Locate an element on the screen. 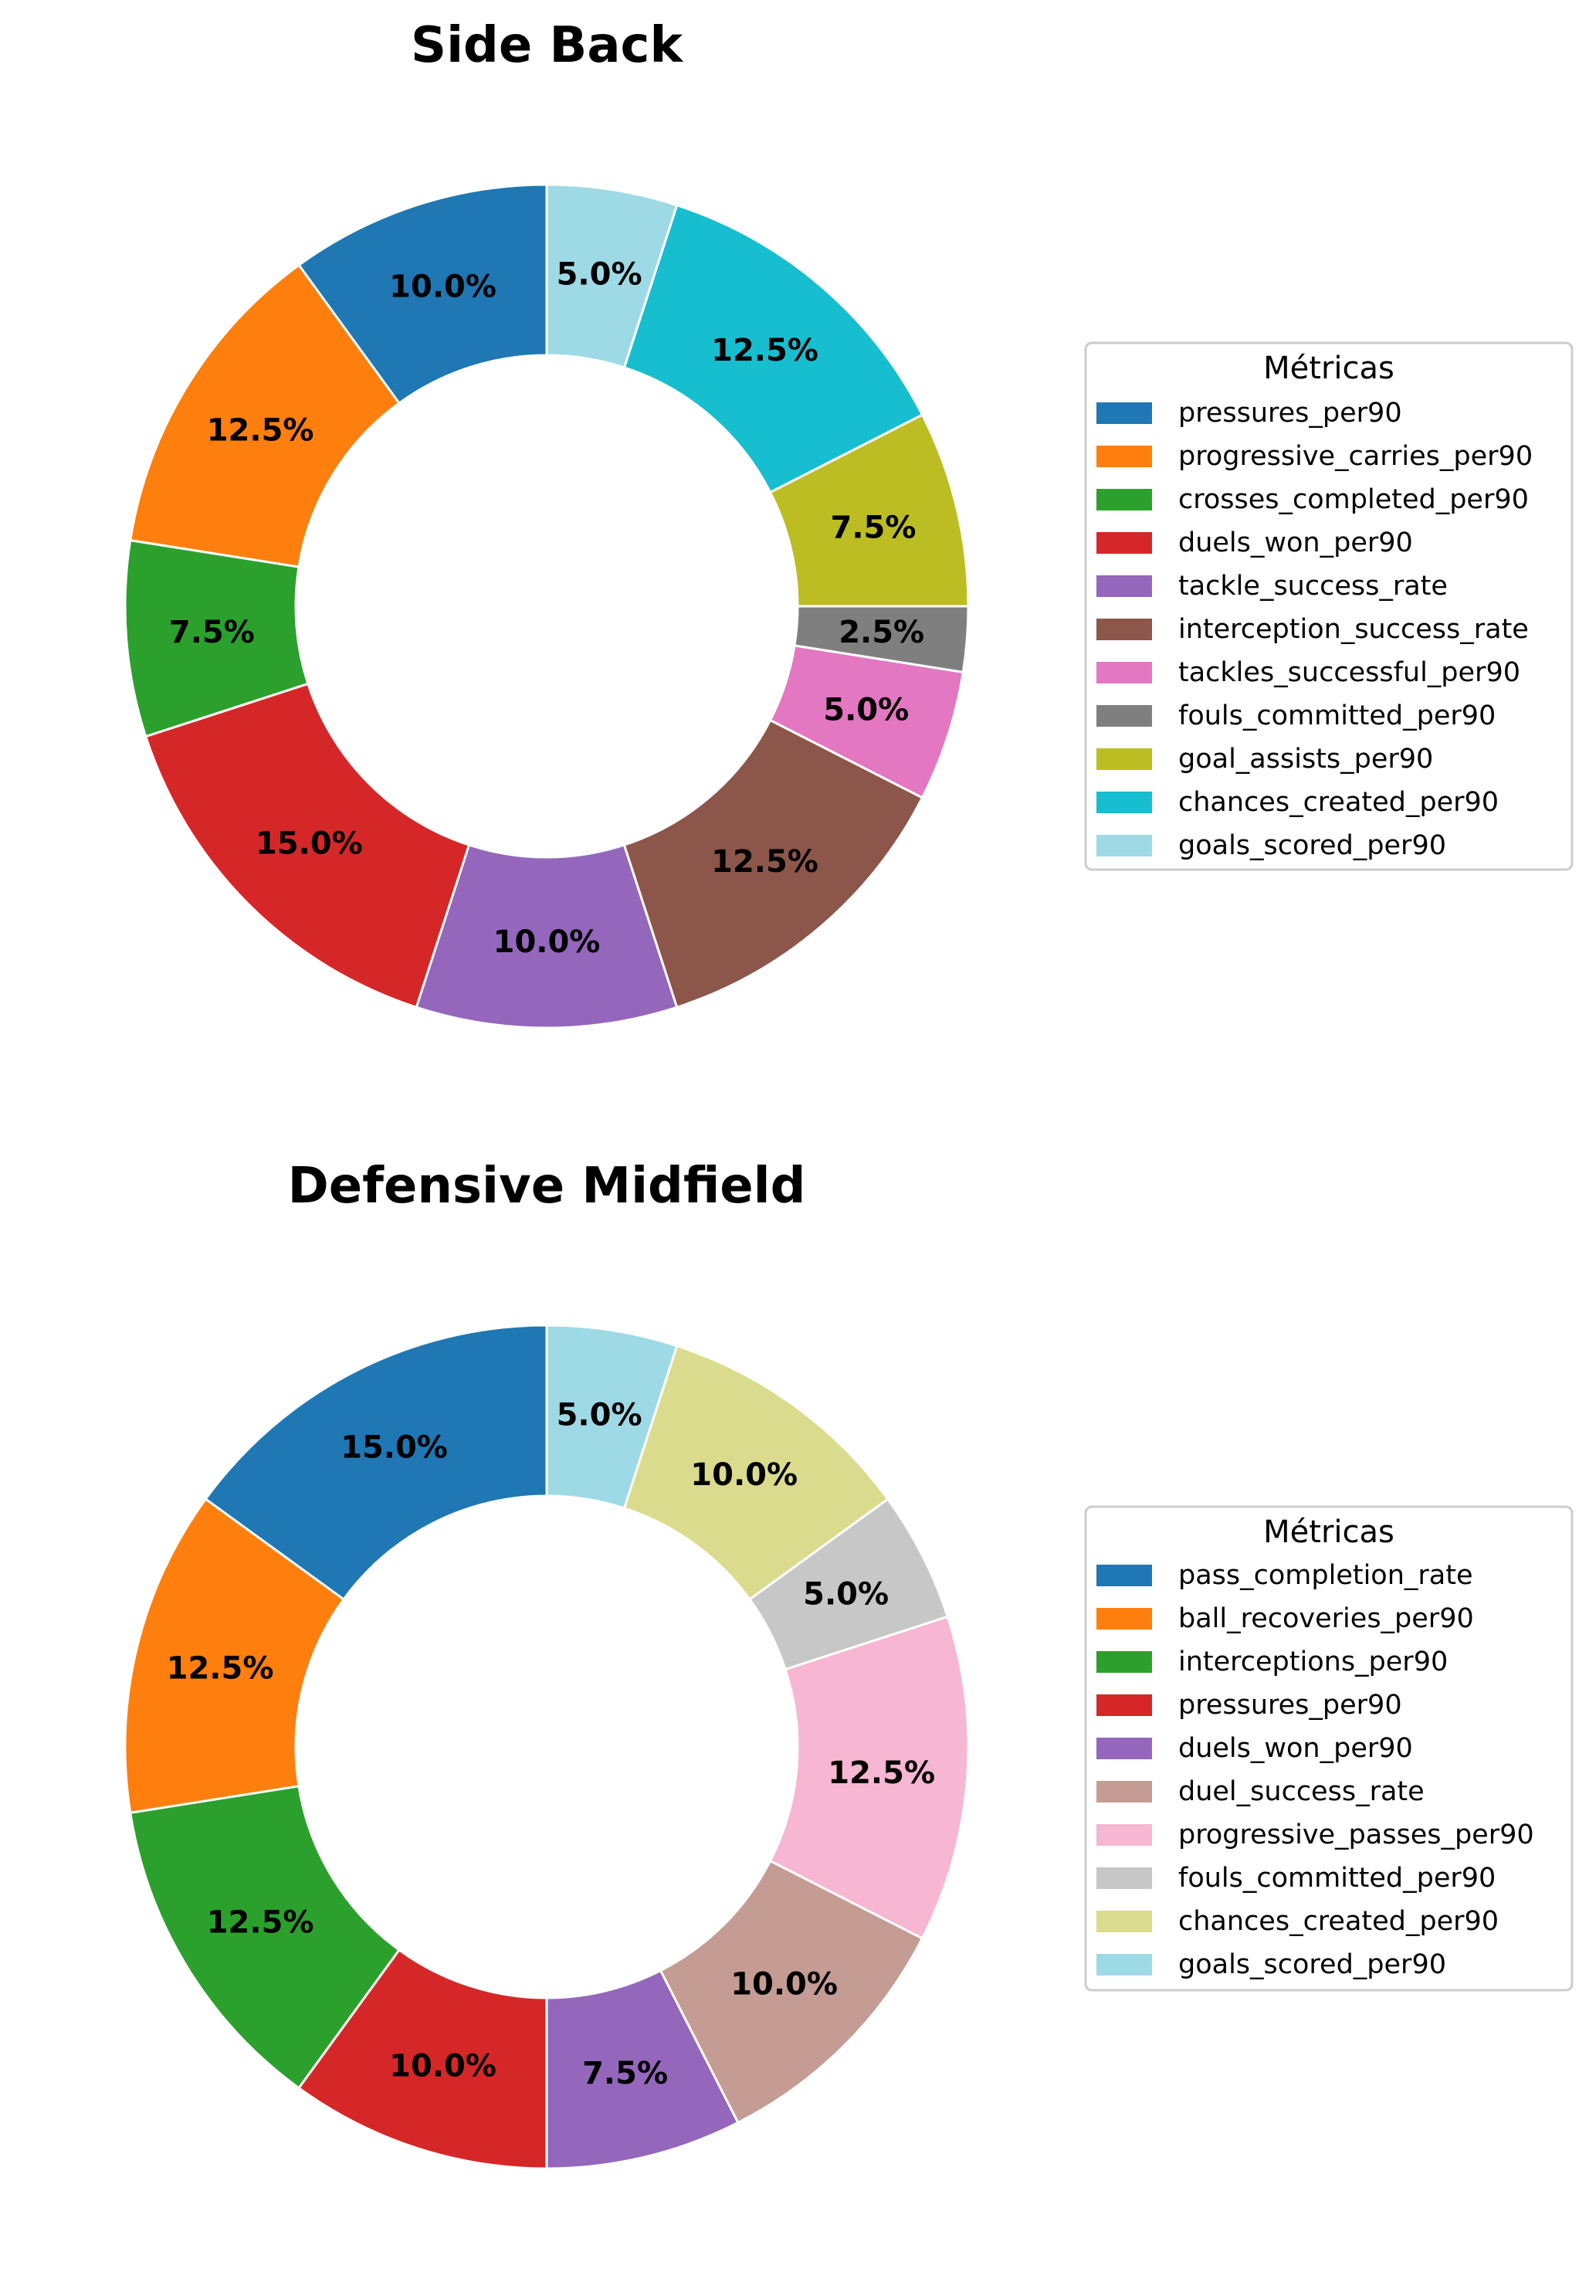 Image resolution: width=1596 pixels, height=2296 pixels. legend-entry-label: progressive_carries_per90 is located at coordinates (1355, 456).